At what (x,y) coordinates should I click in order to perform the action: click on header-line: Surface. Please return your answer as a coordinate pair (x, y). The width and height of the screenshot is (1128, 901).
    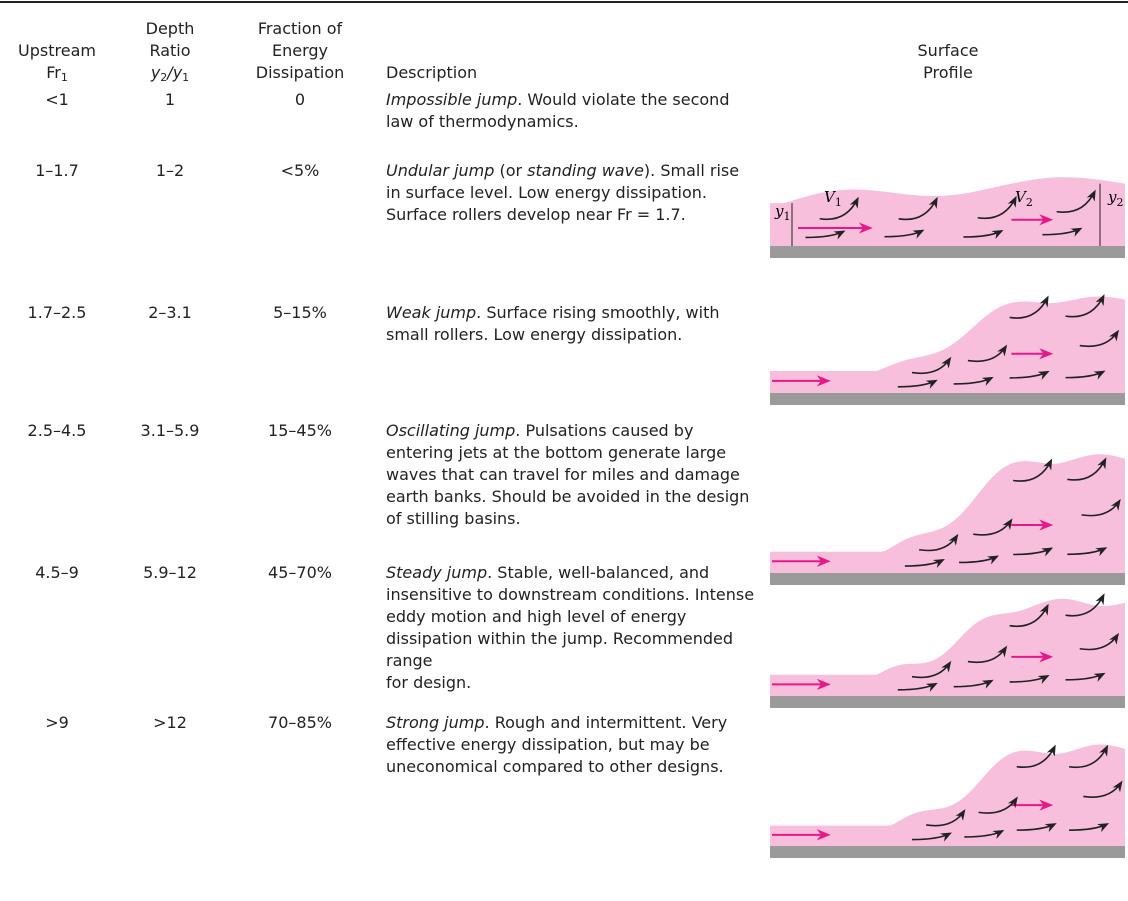
    Looking at the image, I should click on (948, 50).